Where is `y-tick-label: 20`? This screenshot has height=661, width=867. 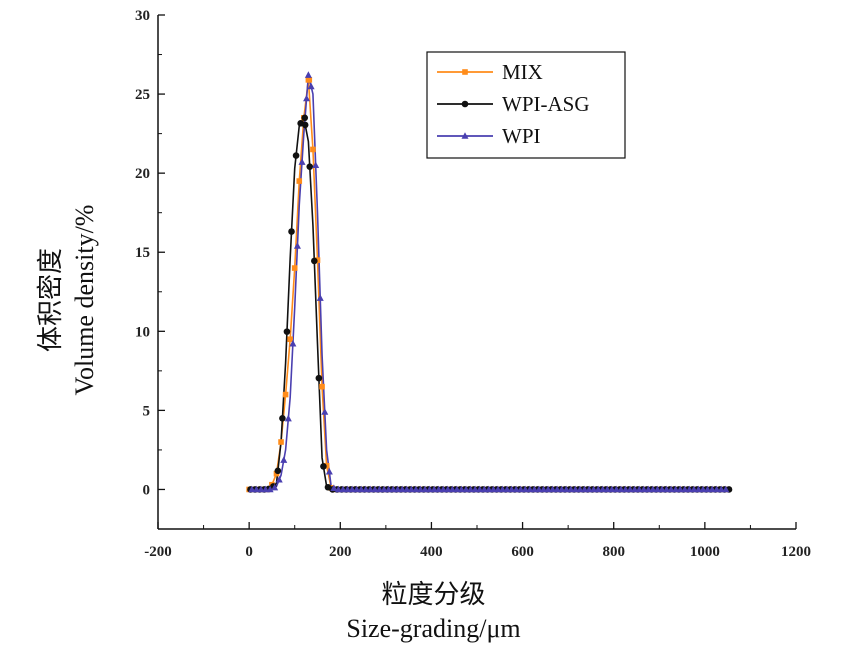 y-tick-label: 20 is located at coordinates (142, 174).